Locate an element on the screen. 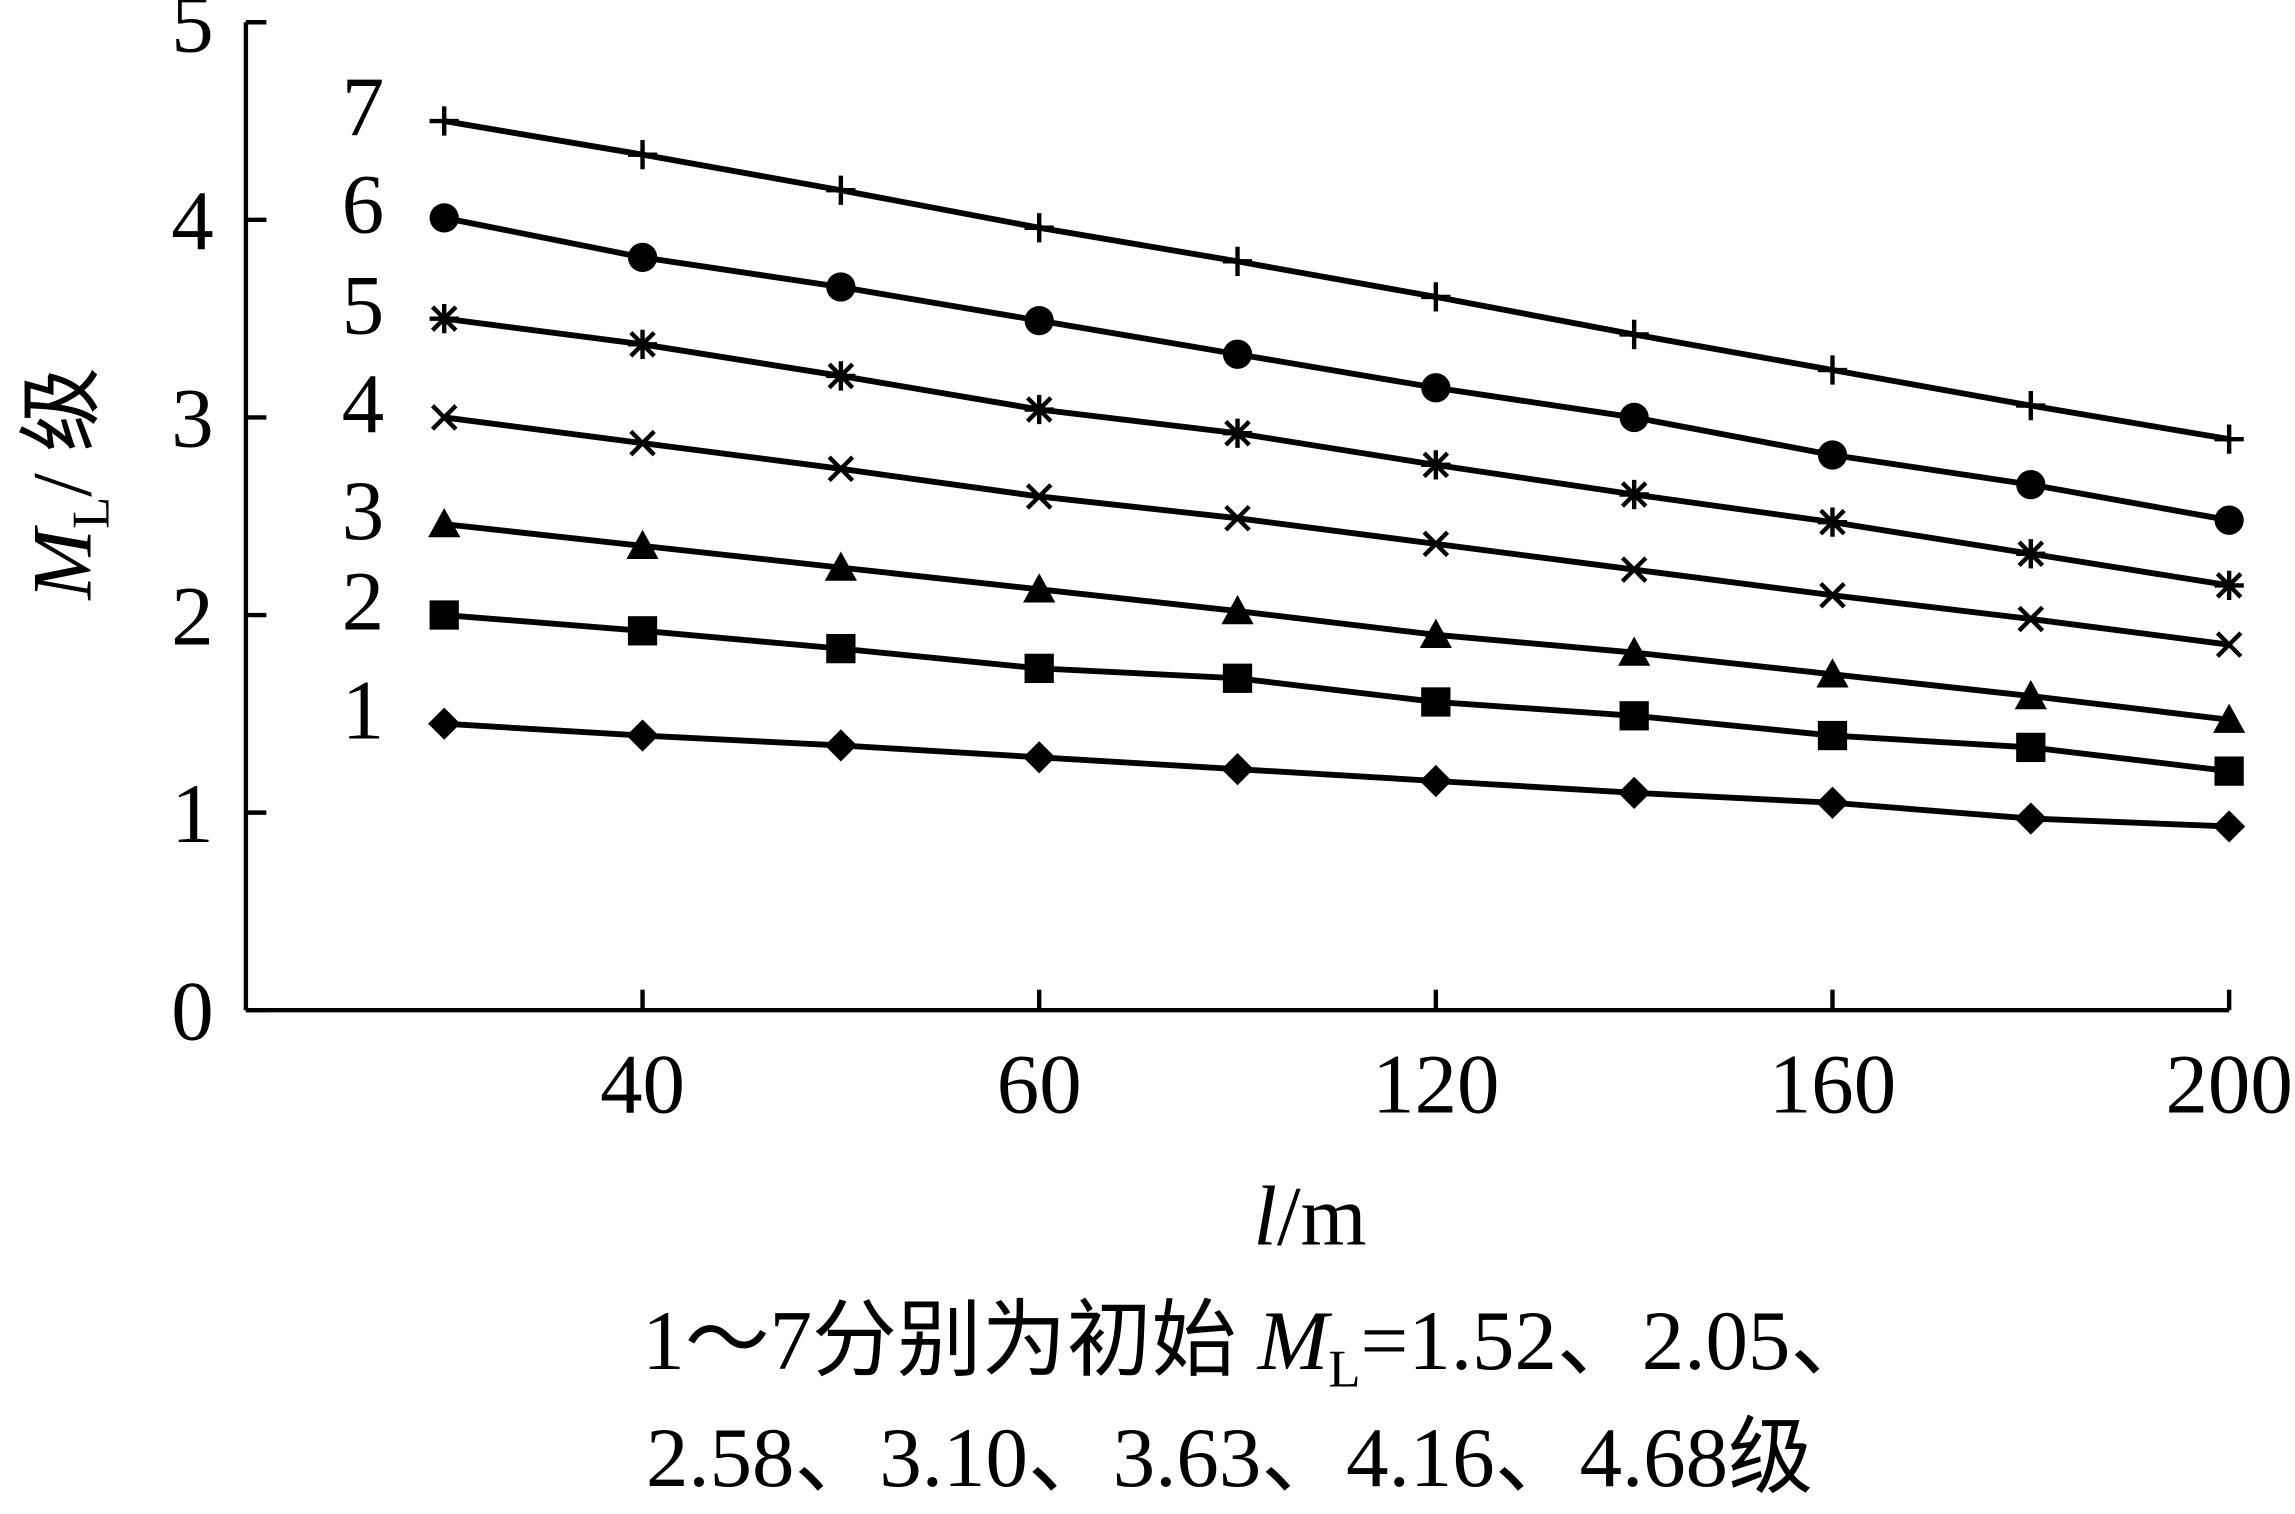 The image size is (2295, 1514). series-label: 5 is located at coordinates (363, 305).